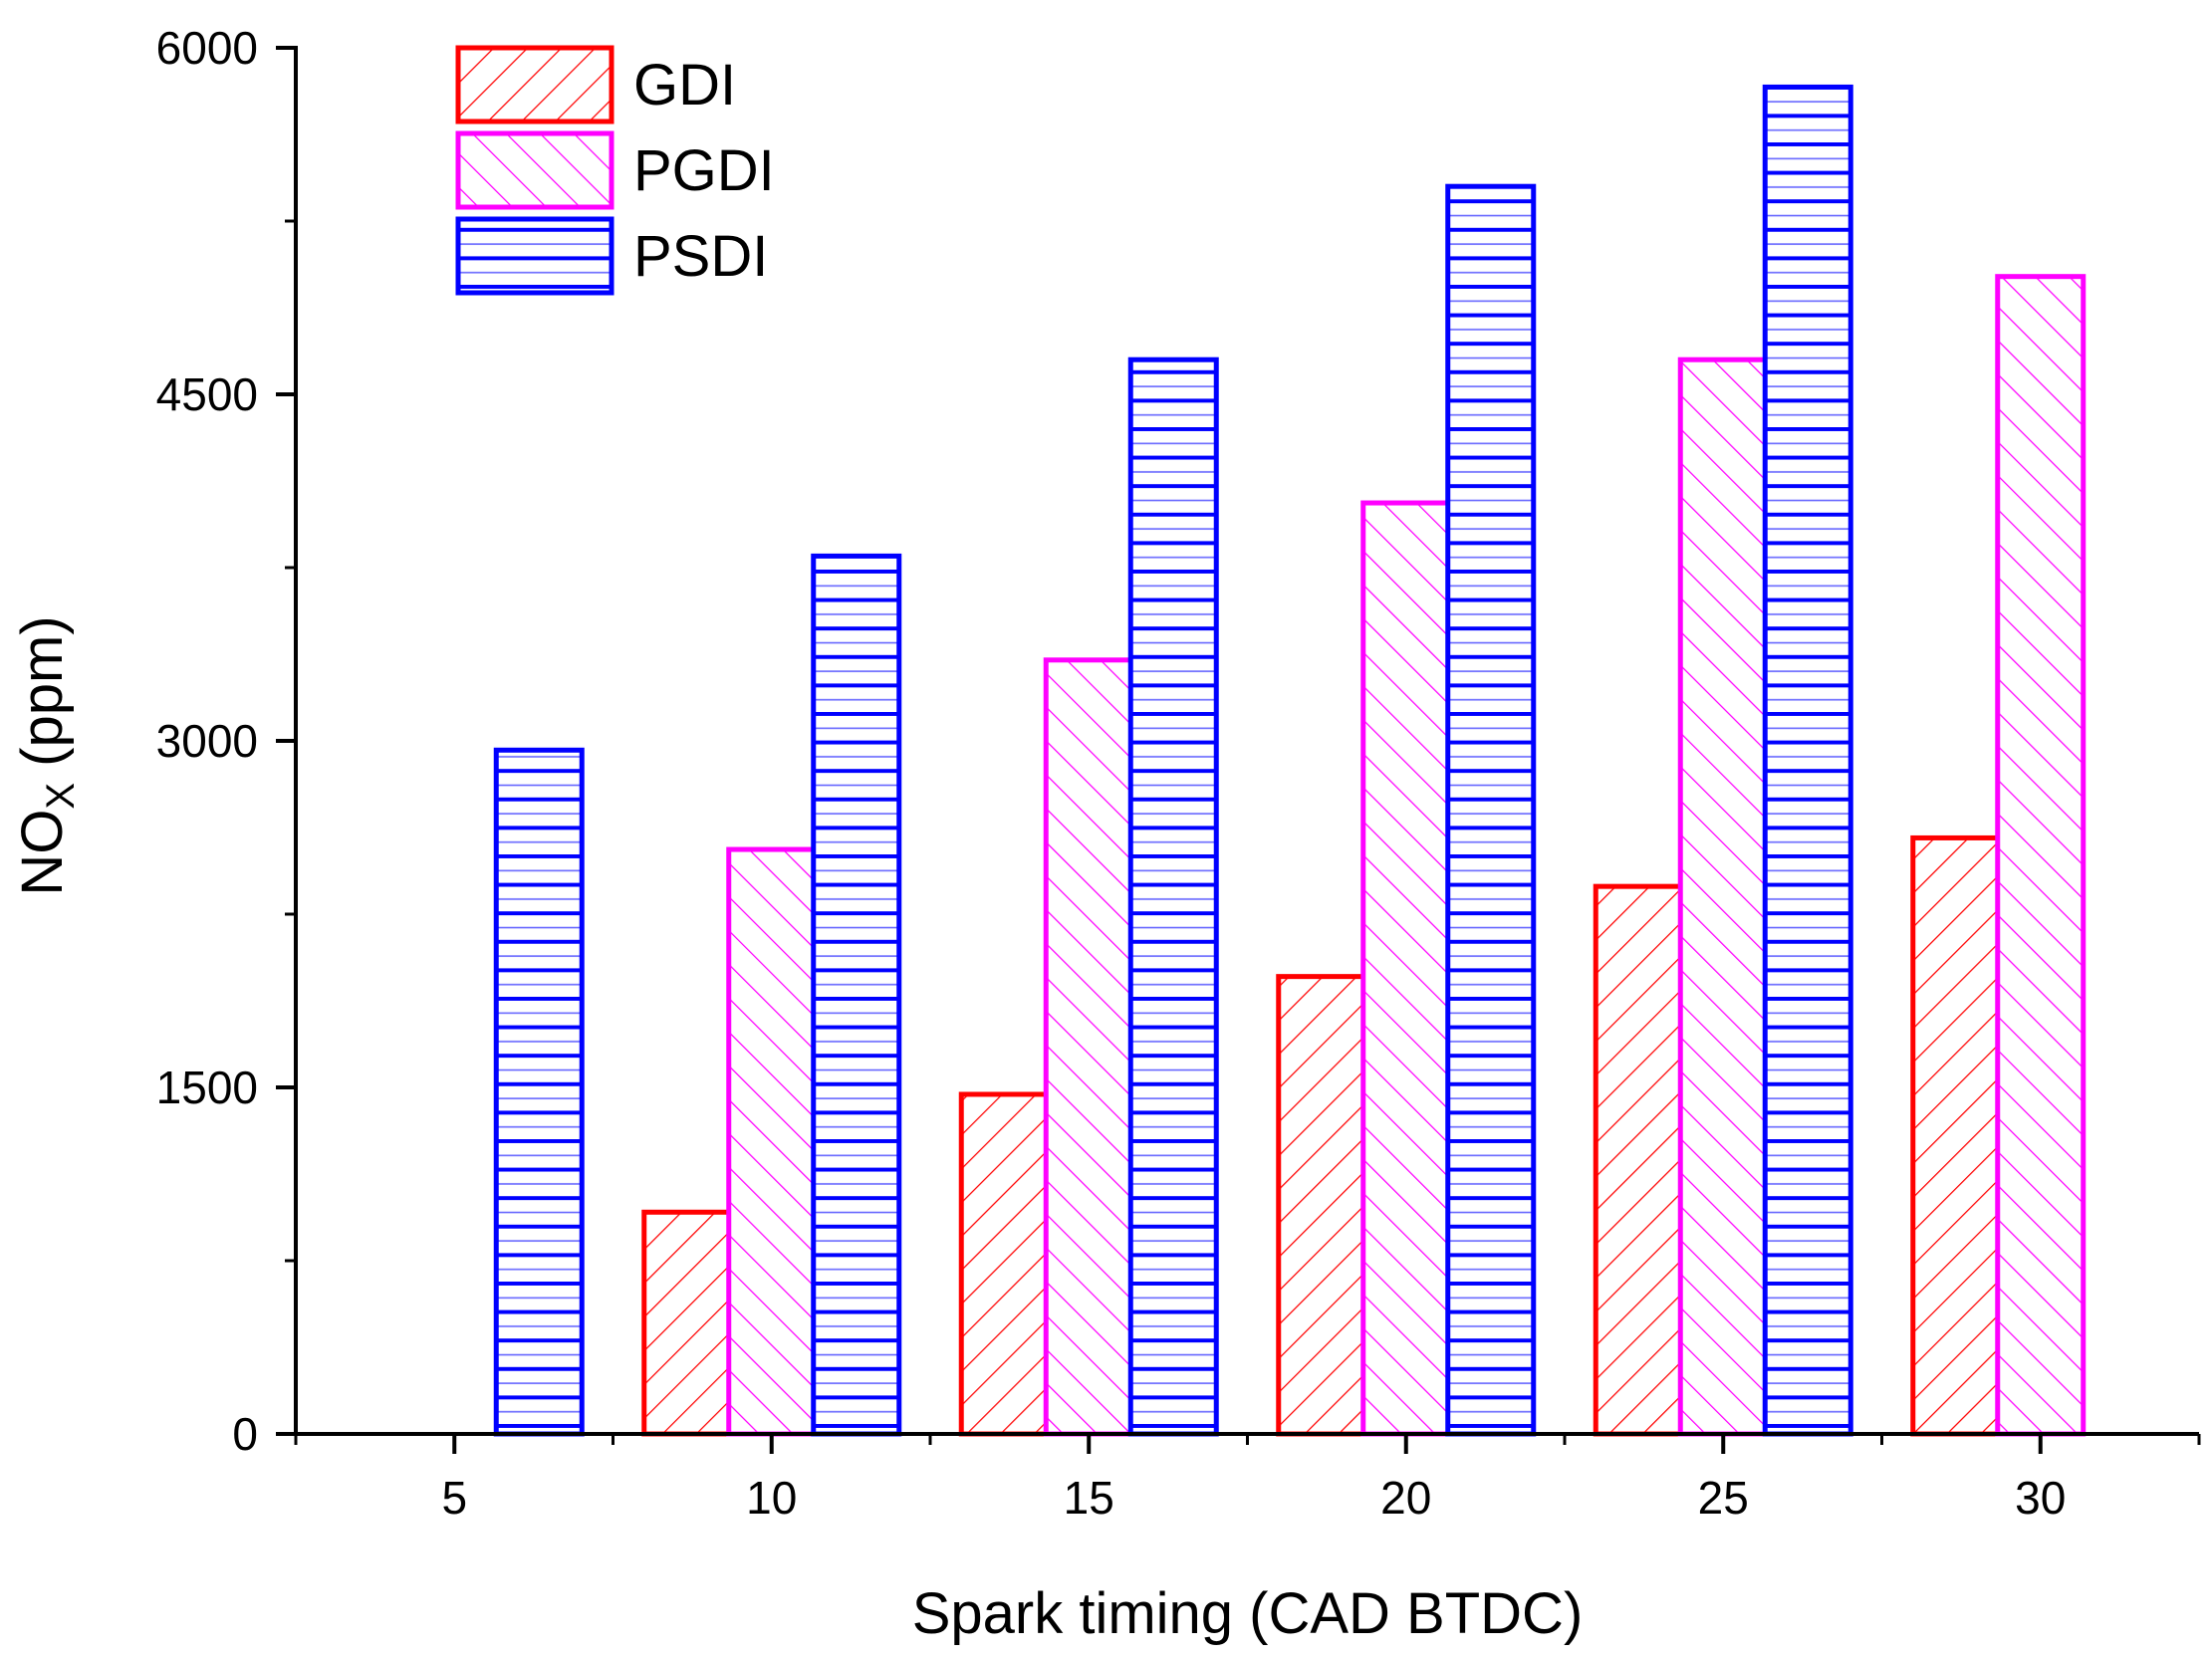 This screenshot has height=1658, width=2212. I want to click on y-axis-title: NOX (ppm), so click(46, 755).